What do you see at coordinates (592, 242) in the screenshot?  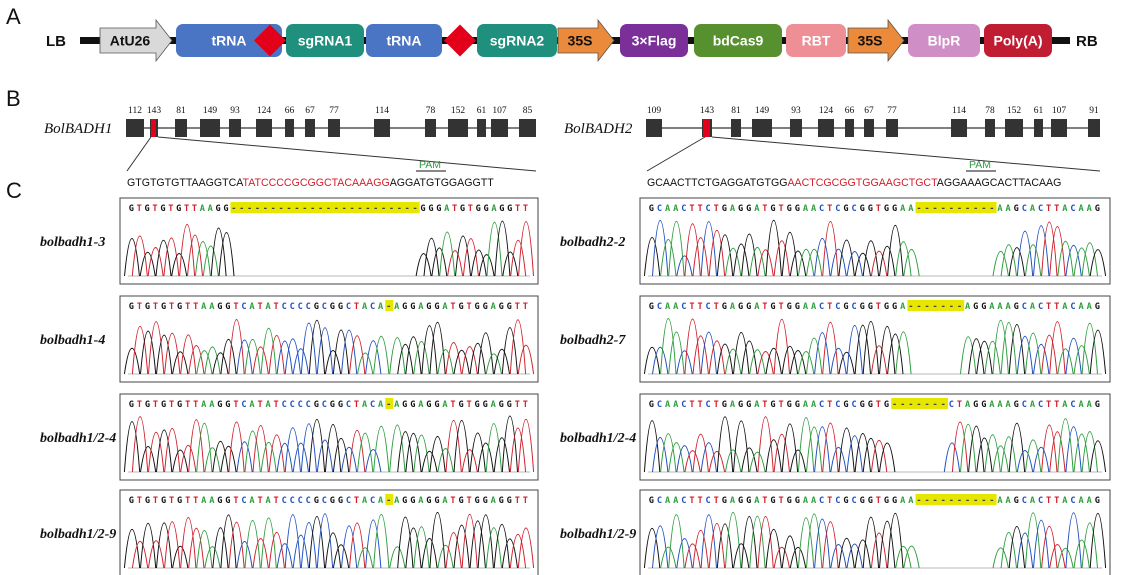 I see `sample-label: bolbadh2-2` at bounding box center [592, 242].